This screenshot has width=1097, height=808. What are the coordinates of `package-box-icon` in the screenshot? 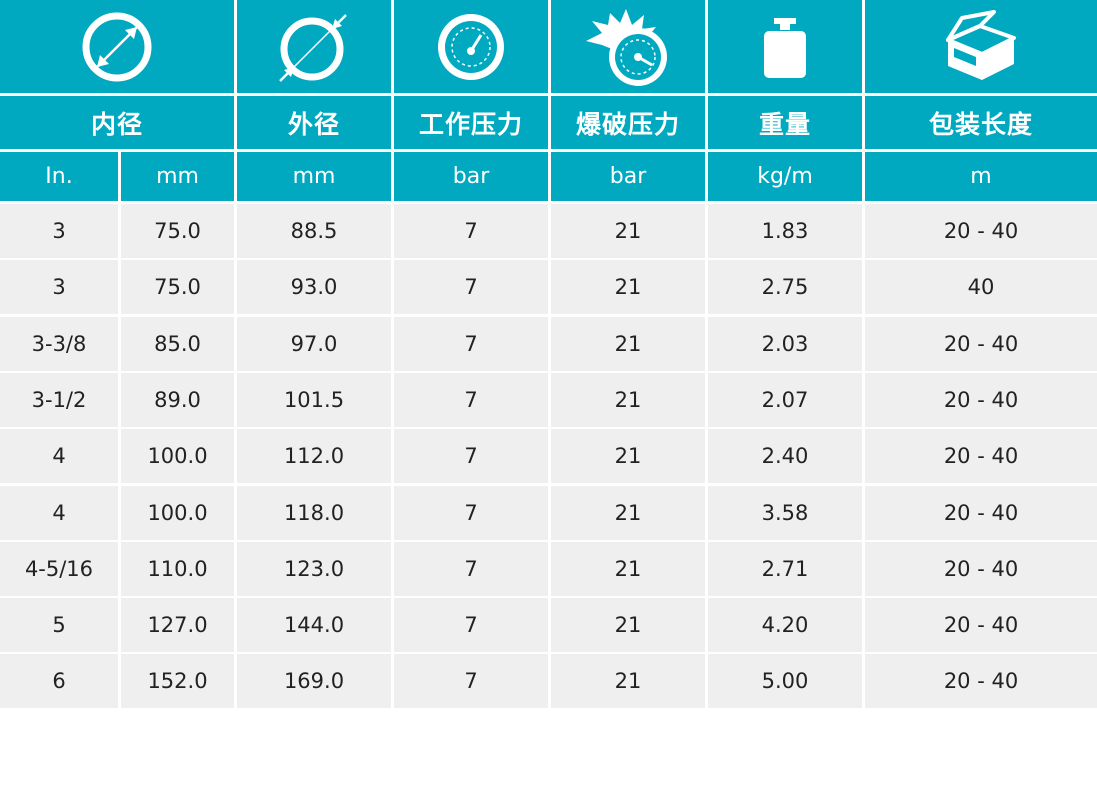 It's located at (981, 46).